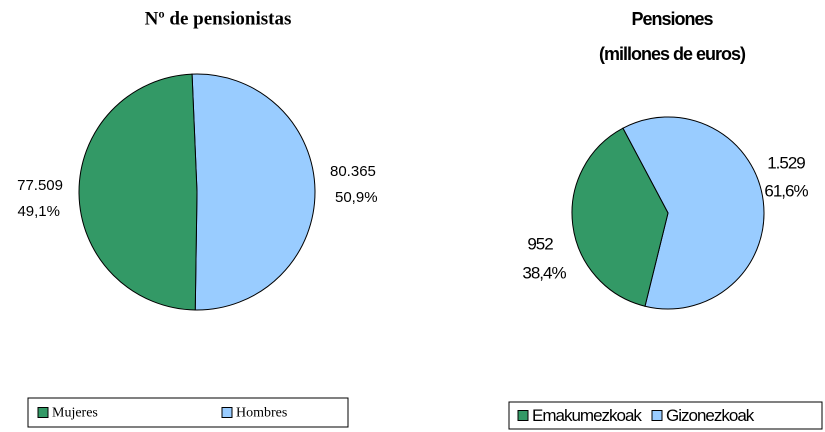  I want to click on chart-title: Pensiones, so click(672, 19).